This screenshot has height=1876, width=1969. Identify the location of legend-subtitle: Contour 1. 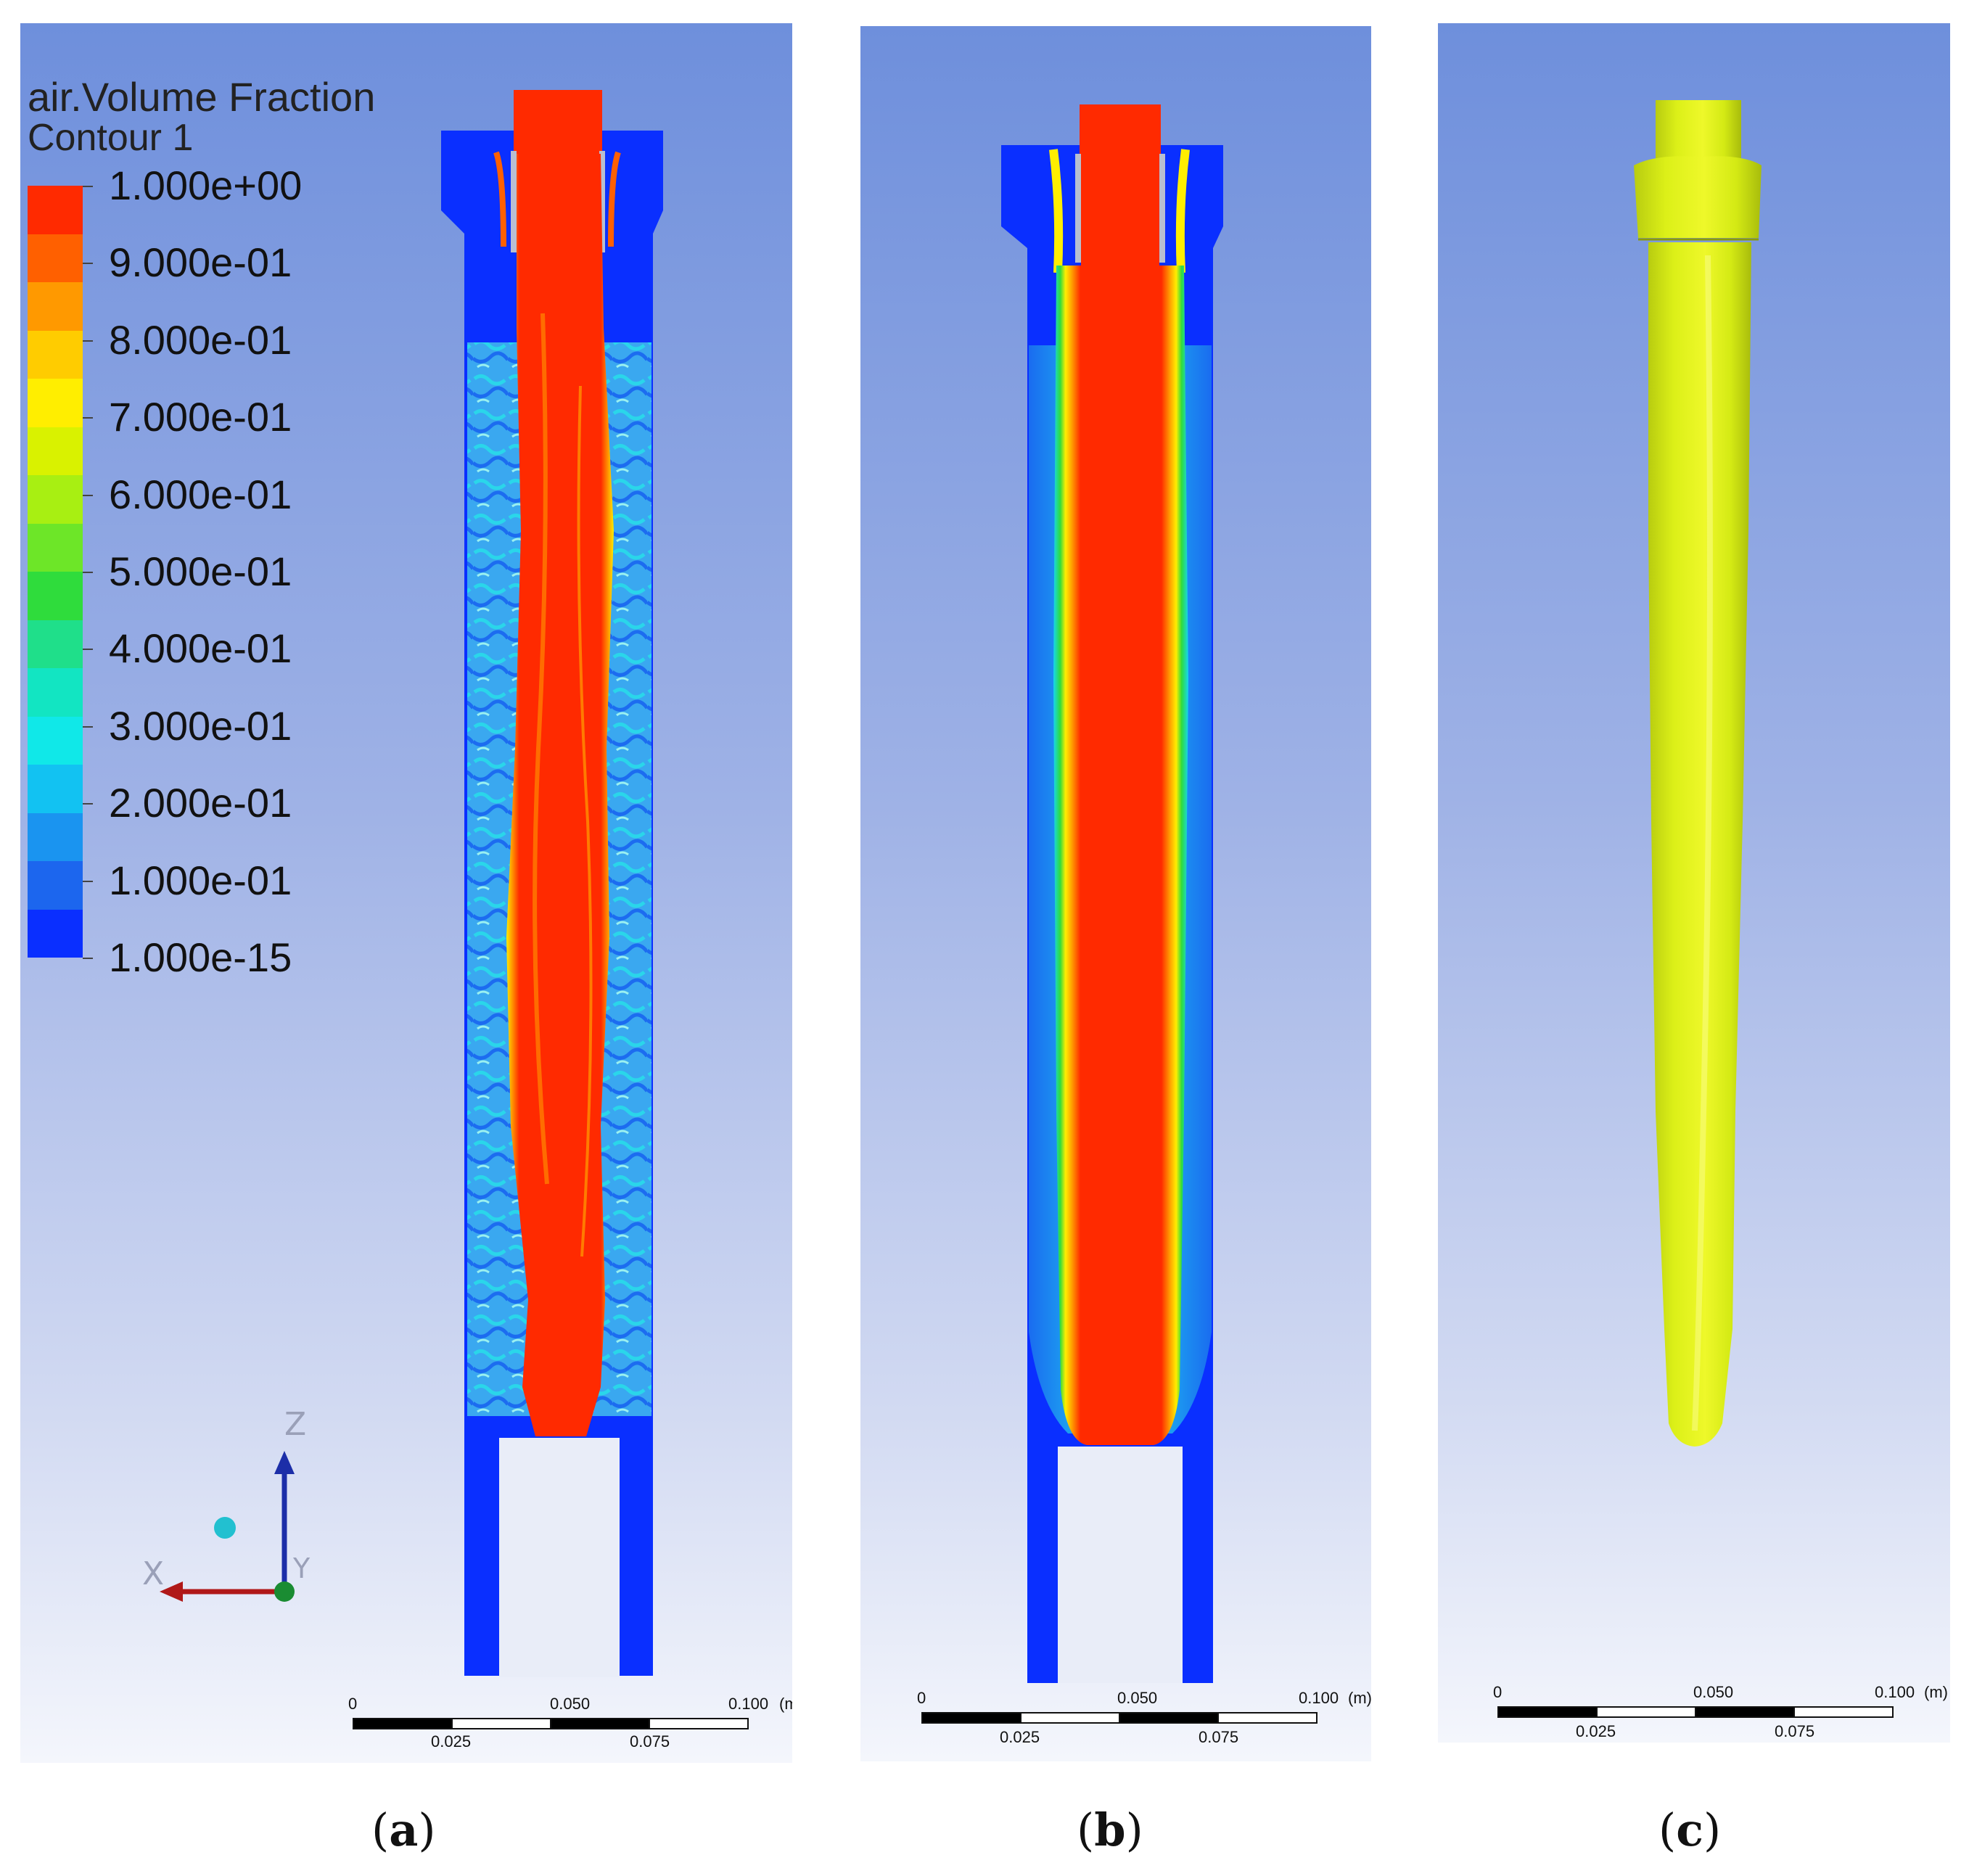
(111, 138).